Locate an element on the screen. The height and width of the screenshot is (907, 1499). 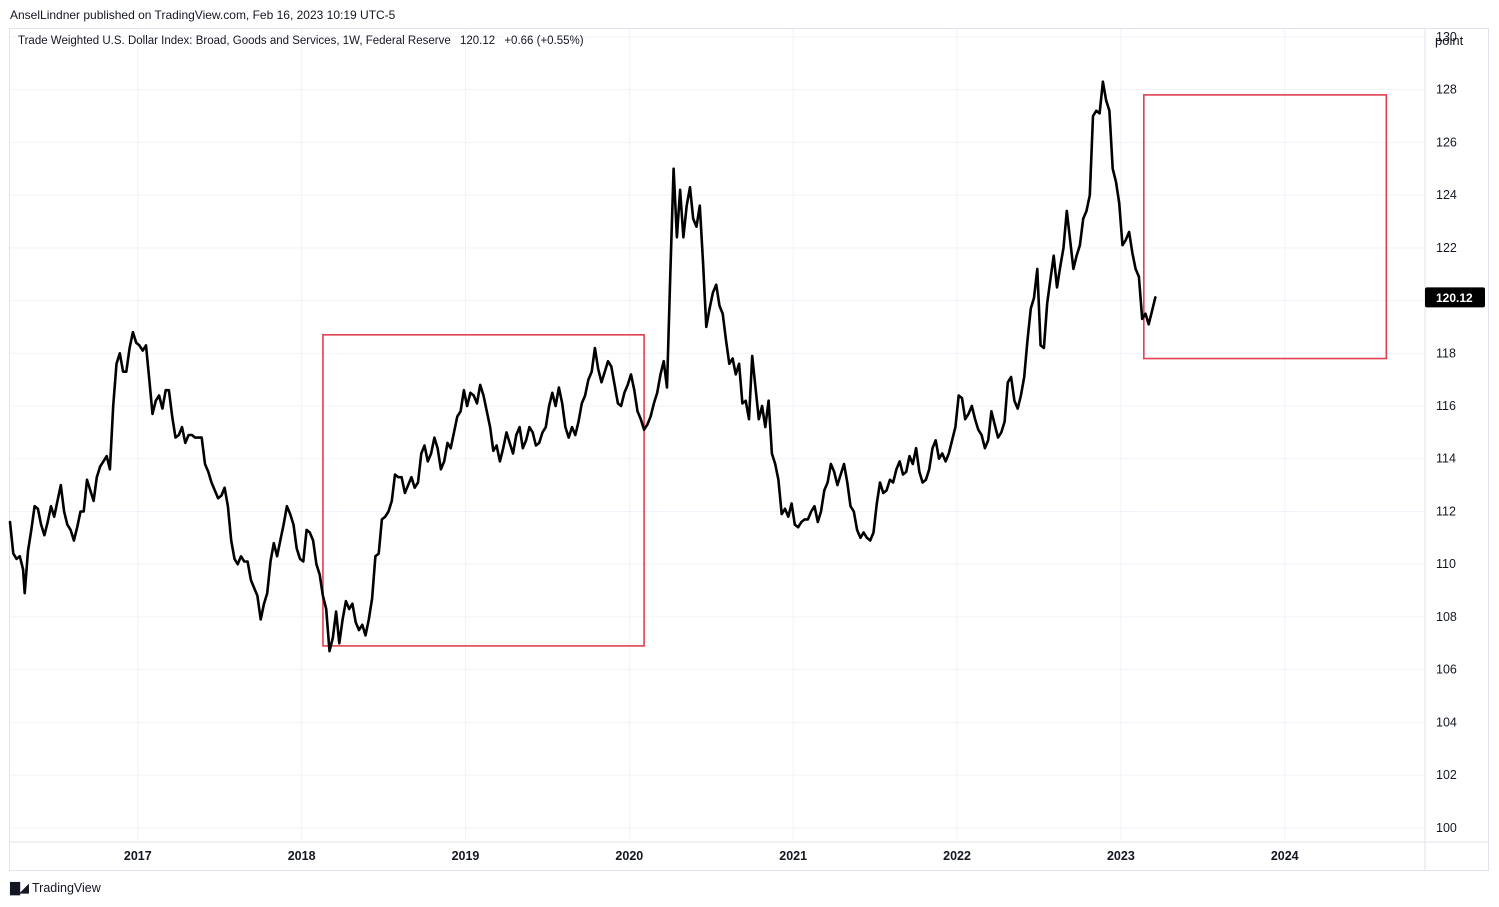
legend-change: +0.66 (+0.55%) is located at coordinates (544, 41).